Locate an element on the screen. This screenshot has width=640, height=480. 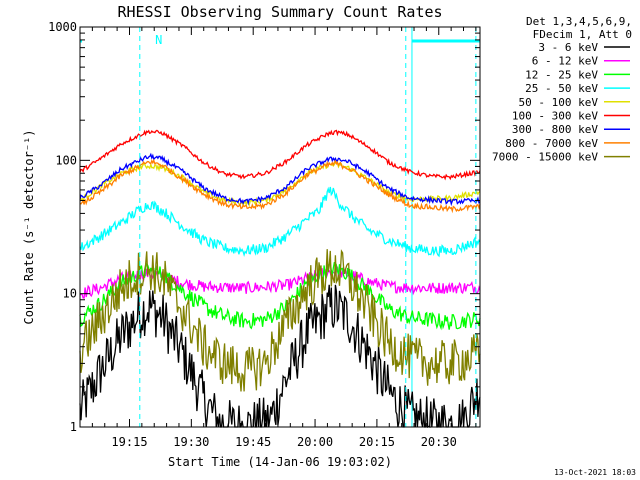
y-tick-label-0: 1 is located at coordinates (73, 427).